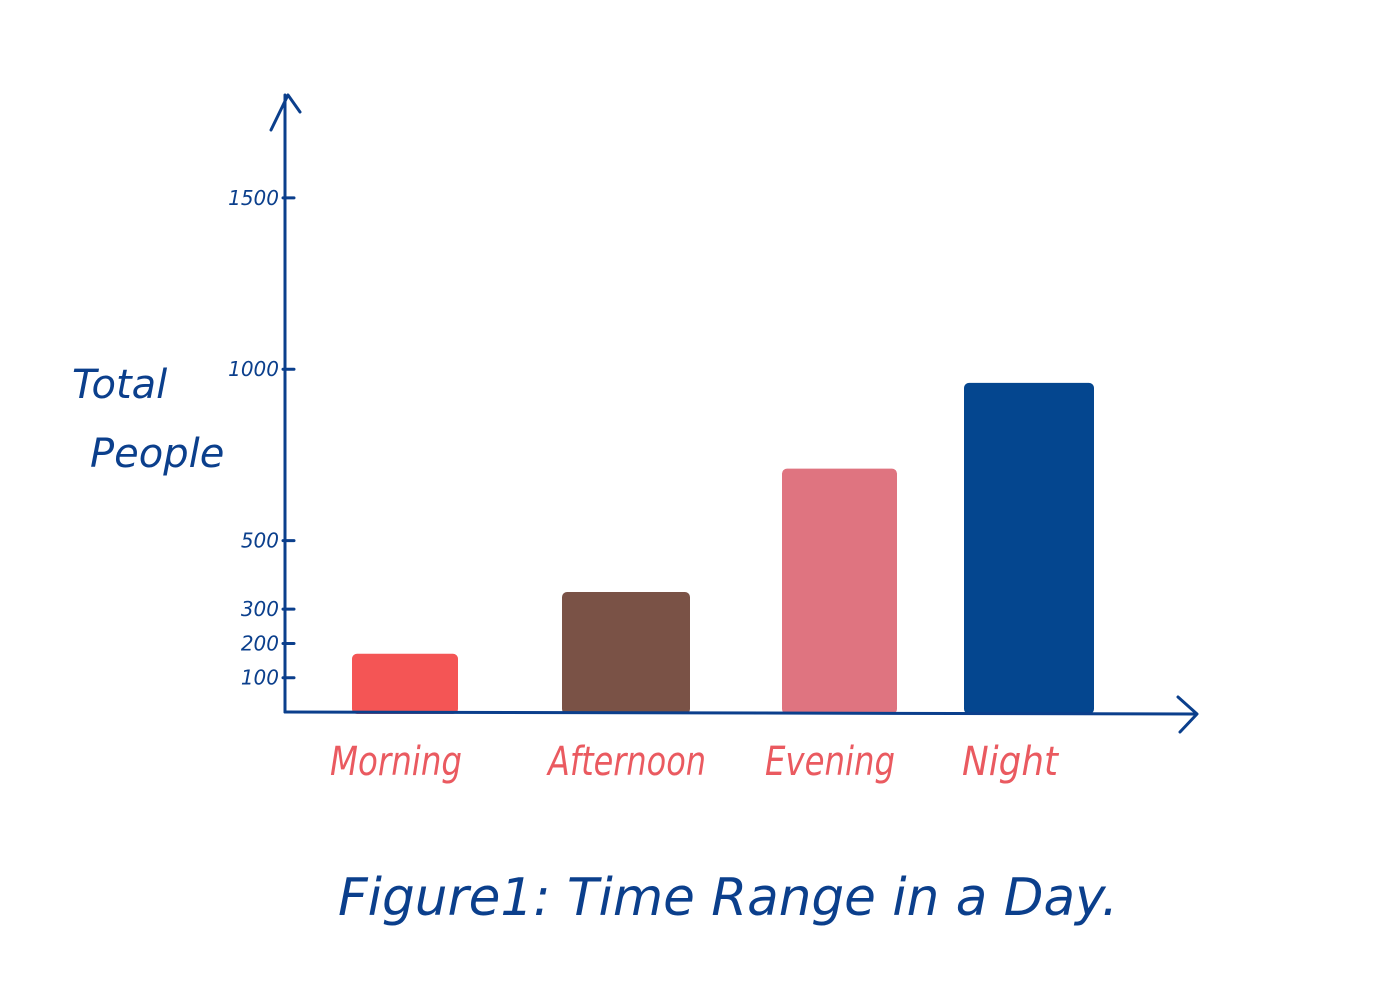 The height and width of the screenshot is (999, 1383). Describe the element at coordinates (260, 678) in the screenshot. I see `y-tick-label-100: 100` at that location.